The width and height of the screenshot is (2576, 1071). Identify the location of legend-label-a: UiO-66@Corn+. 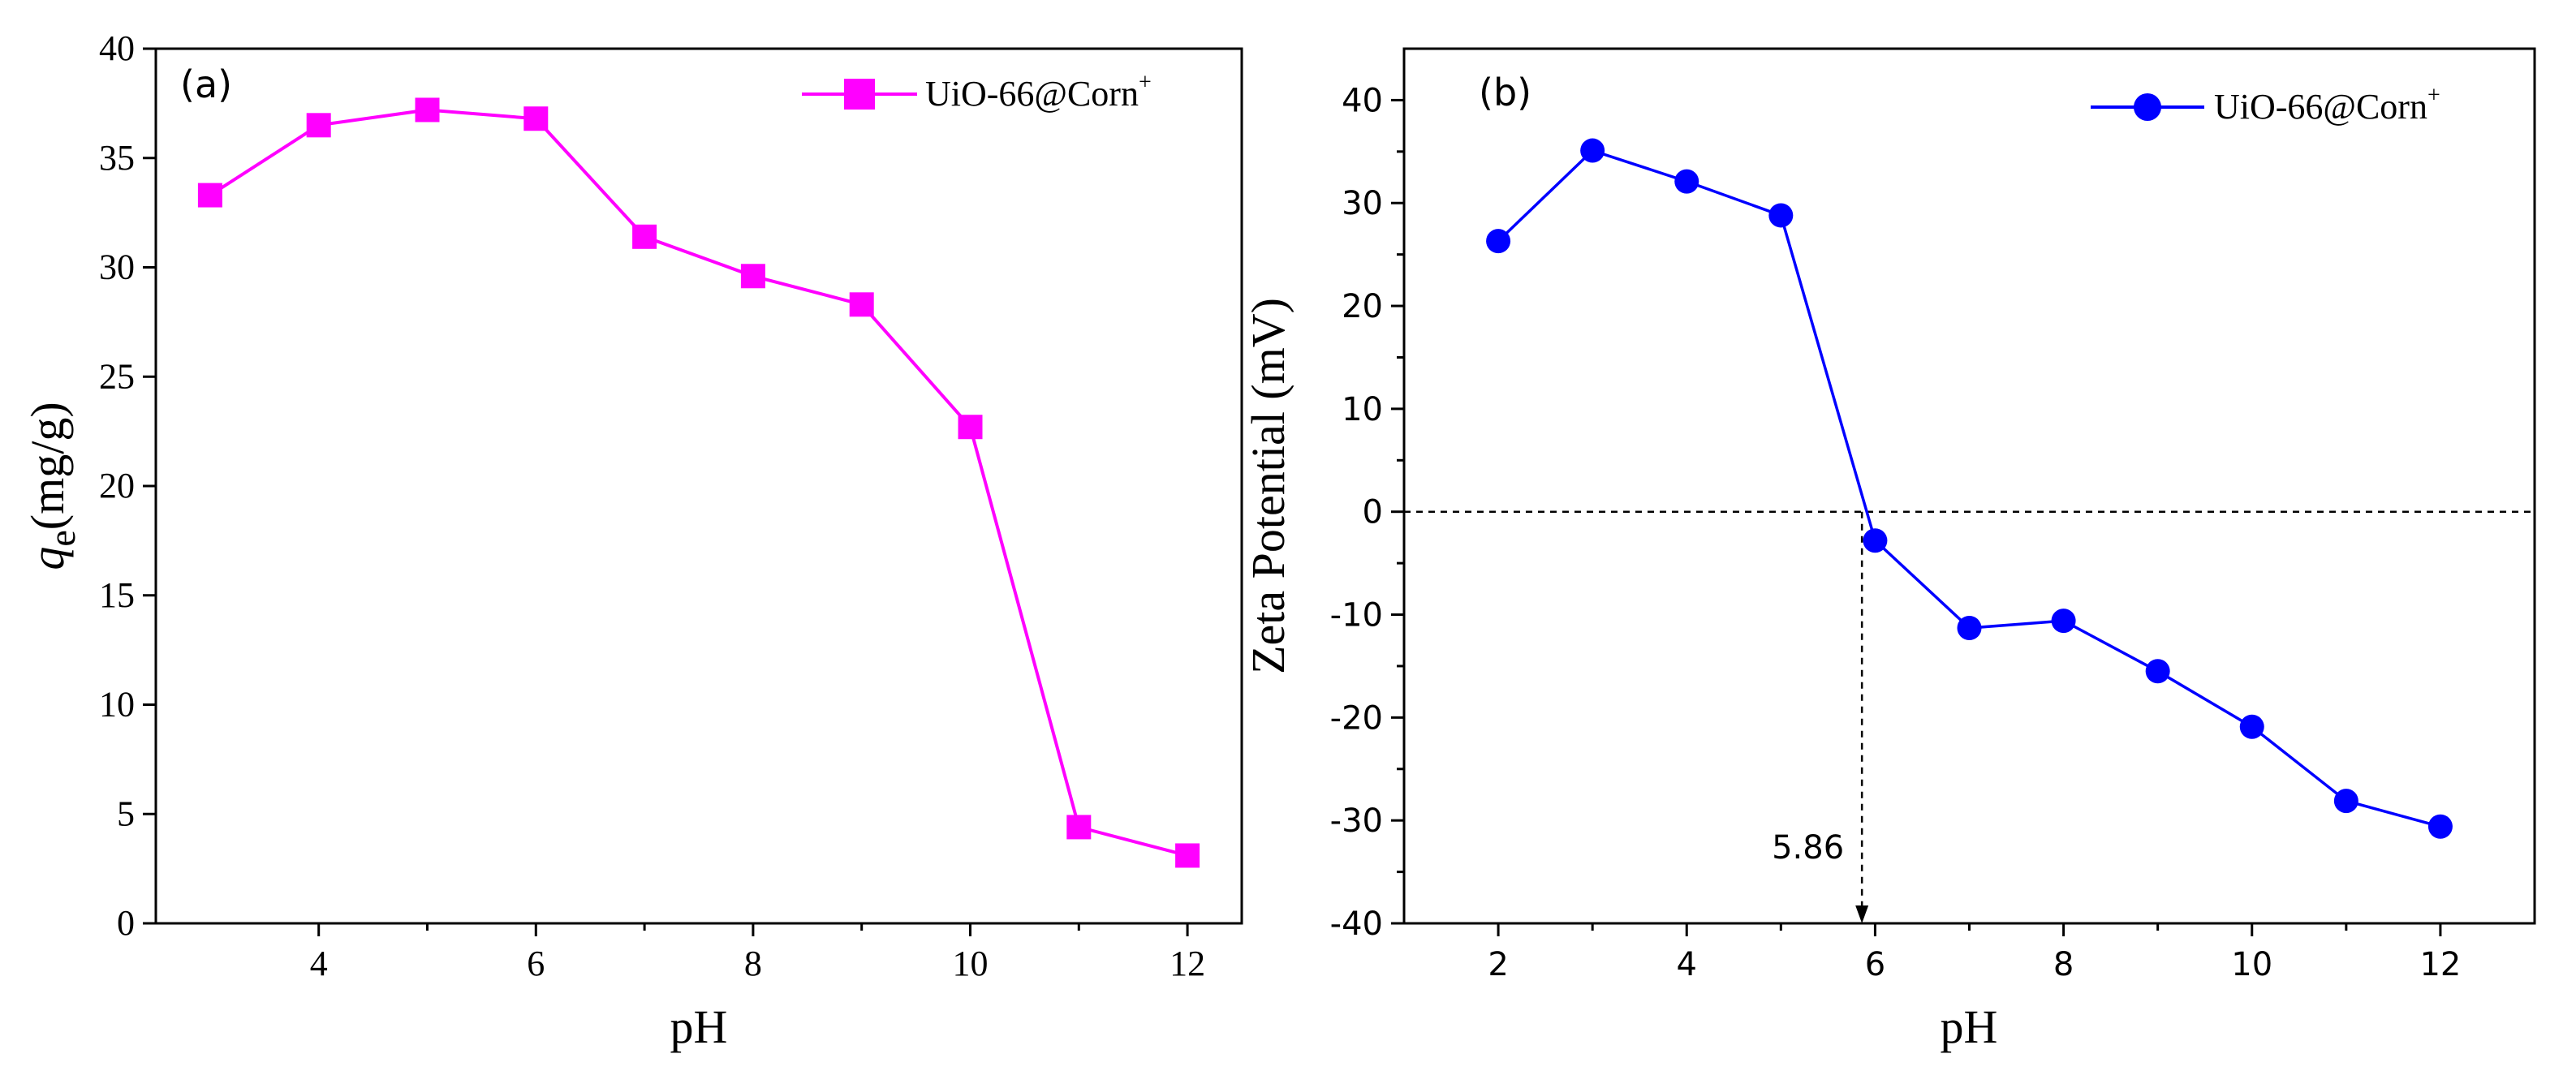
(1038, 92).